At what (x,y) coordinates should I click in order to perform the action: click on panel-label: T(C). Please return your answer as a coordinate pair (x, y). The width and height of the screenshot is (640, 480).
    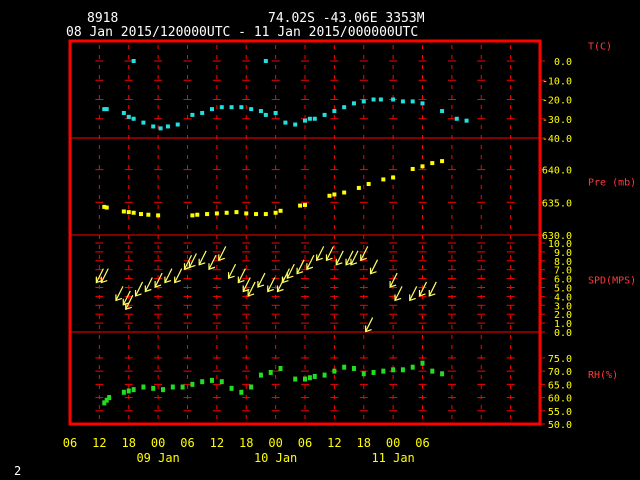
    Looking at the image, I should click on (600, 47).